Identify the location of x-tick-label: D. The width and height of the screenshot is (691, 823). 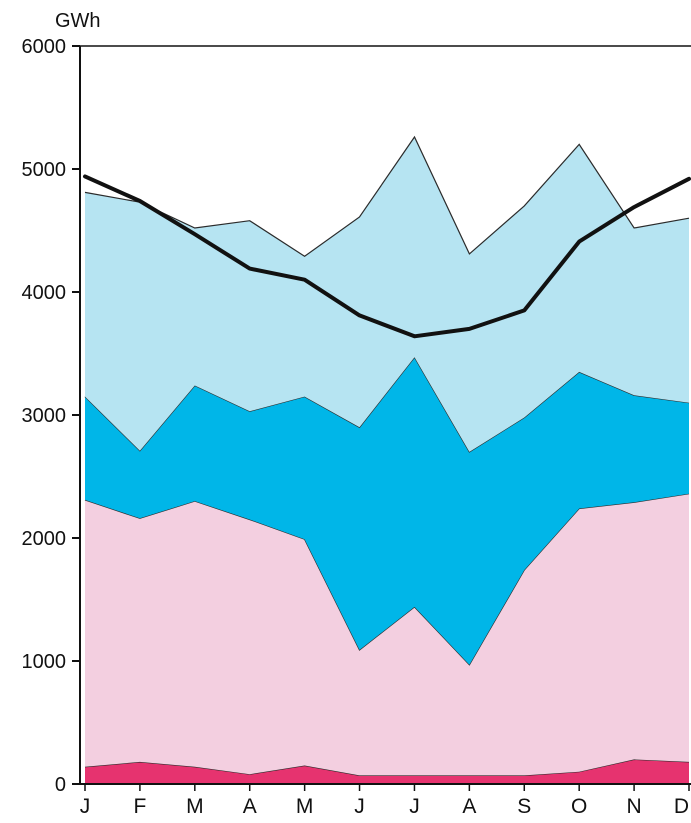
(681, 806).